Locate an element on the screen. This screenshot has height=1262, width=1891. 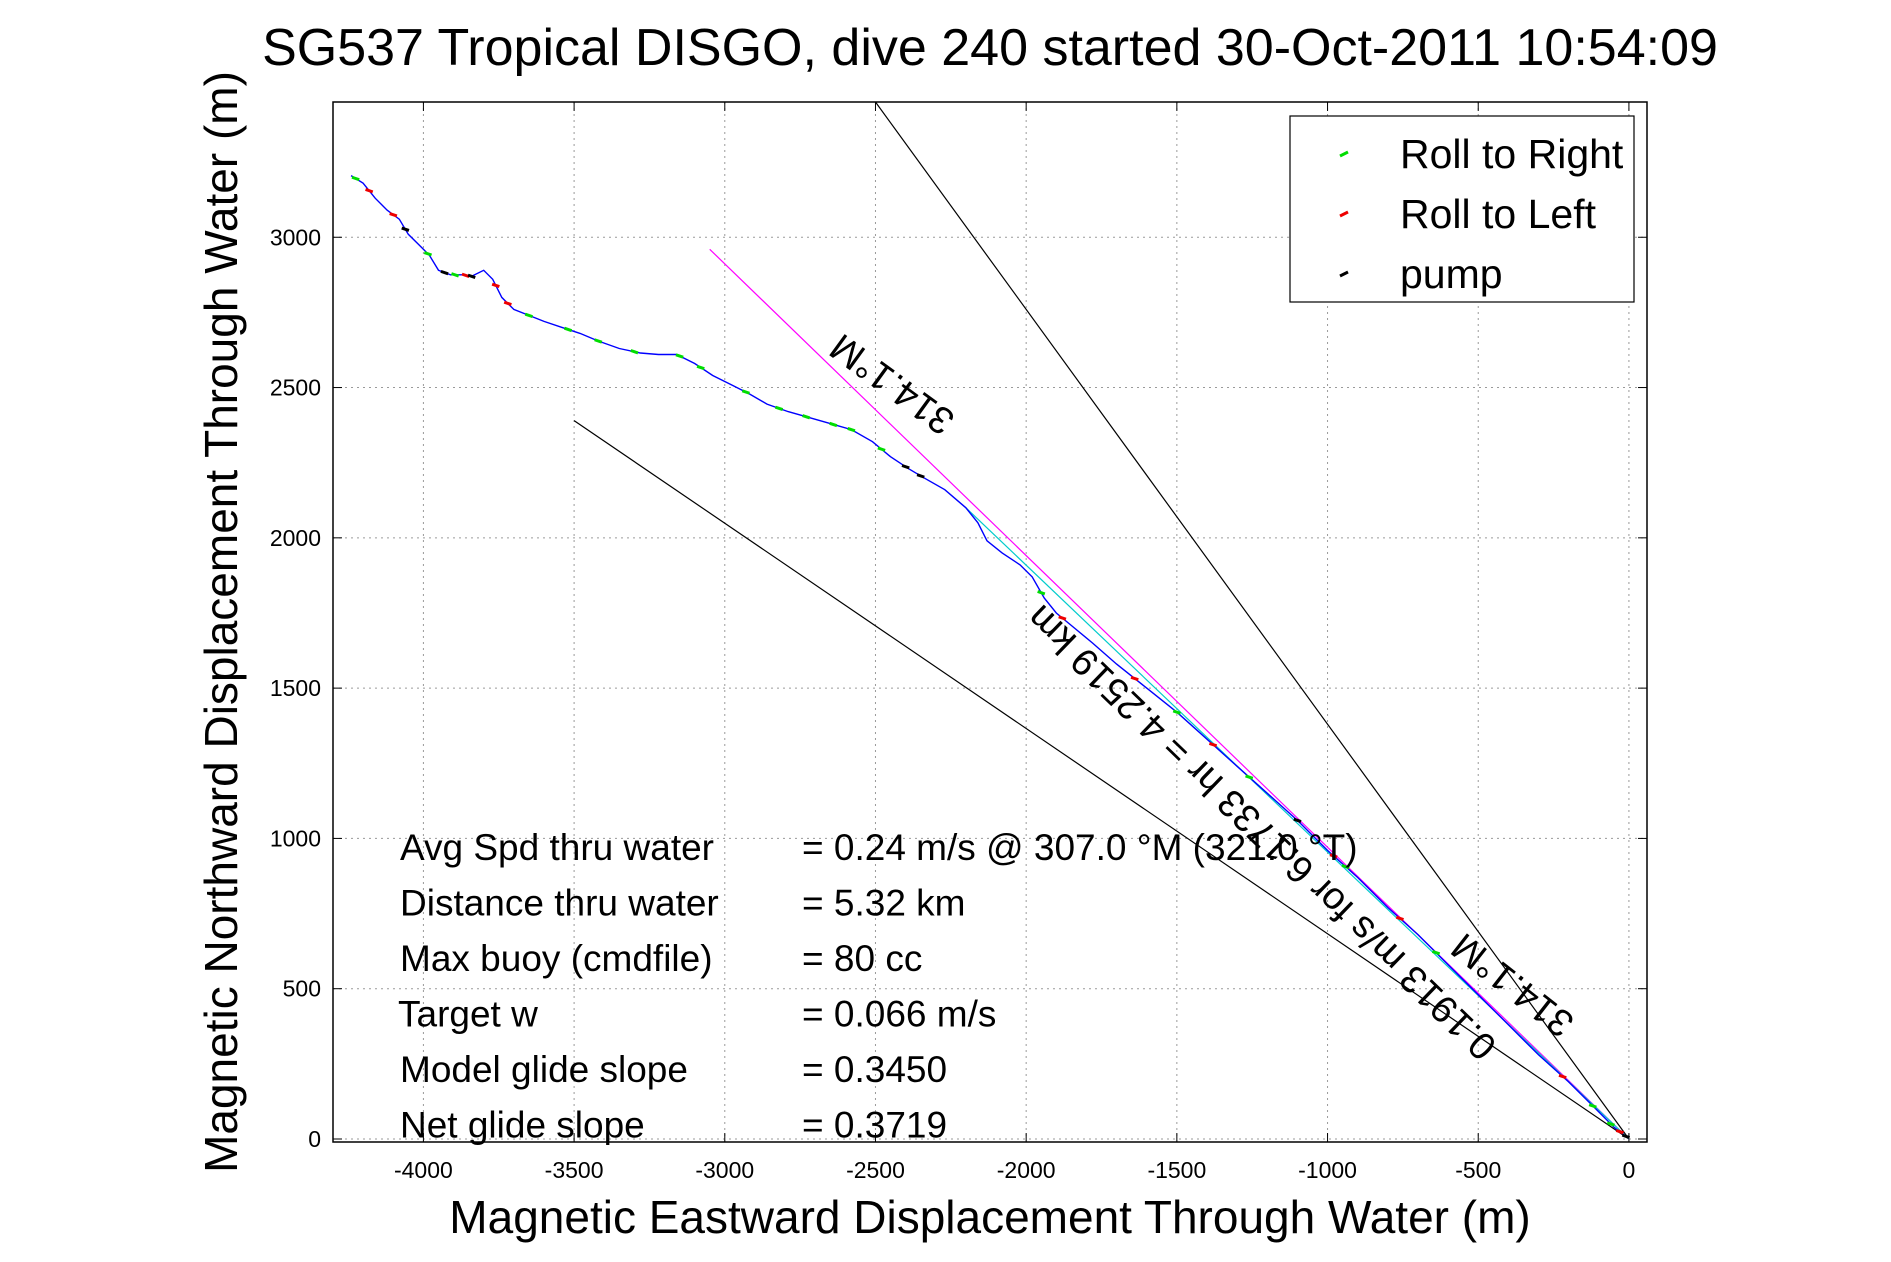
y-tick-label: 1000 is located at coordinates (295, 838).